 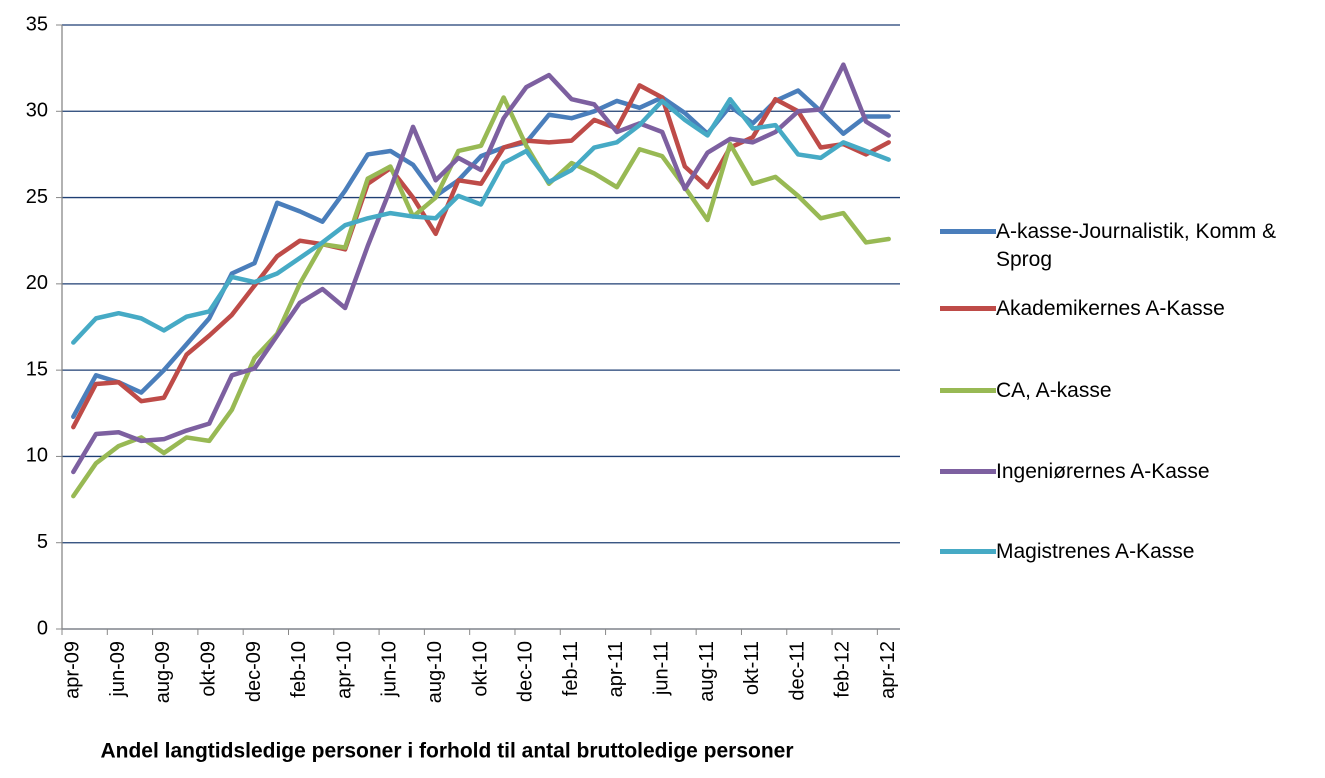 What do you see at coordinates (480, 669) in the screenshot?
I see `x-tick-label: okt-10` at bounding box center [480, 669].